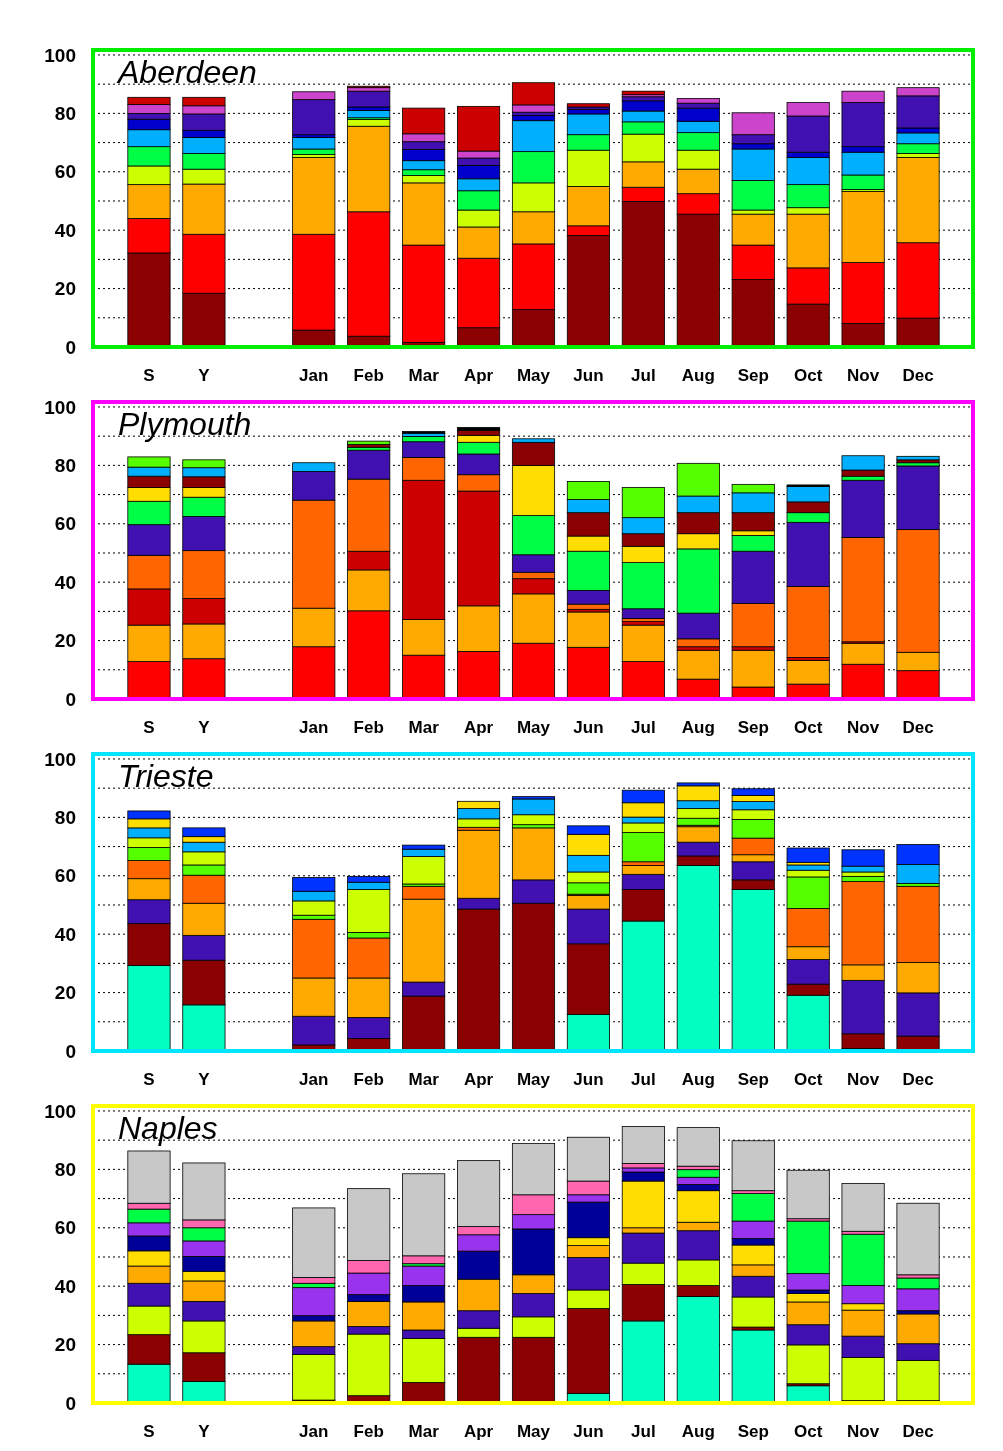  Describe the element at coordinates (166, 776) in the screenshot. I see `chart-title: Trieste` at that location.